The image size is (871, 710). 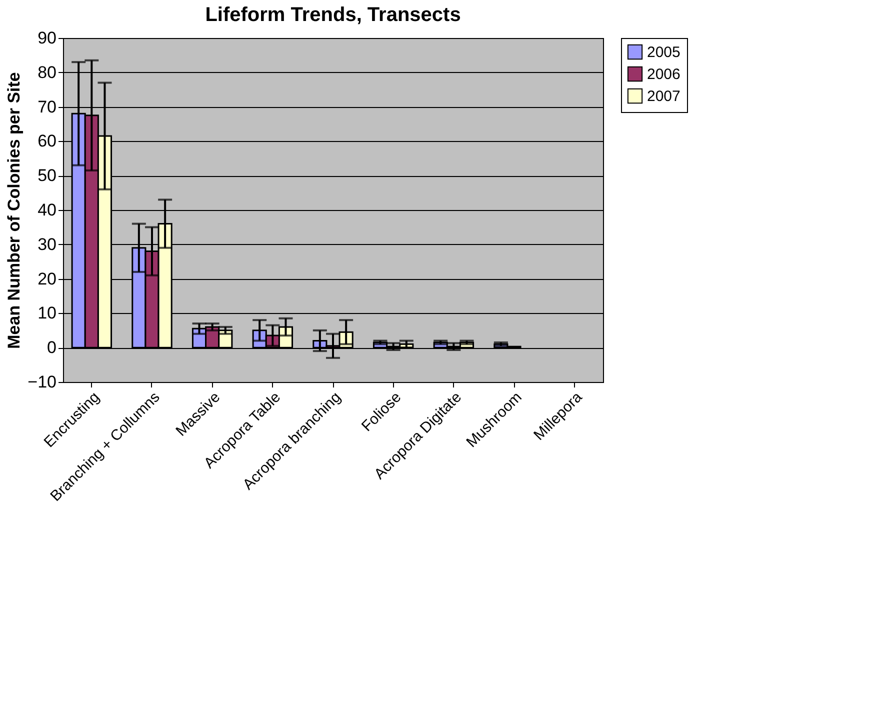 I want to click on y-tick-label: 30, so click(x=47, y=244).